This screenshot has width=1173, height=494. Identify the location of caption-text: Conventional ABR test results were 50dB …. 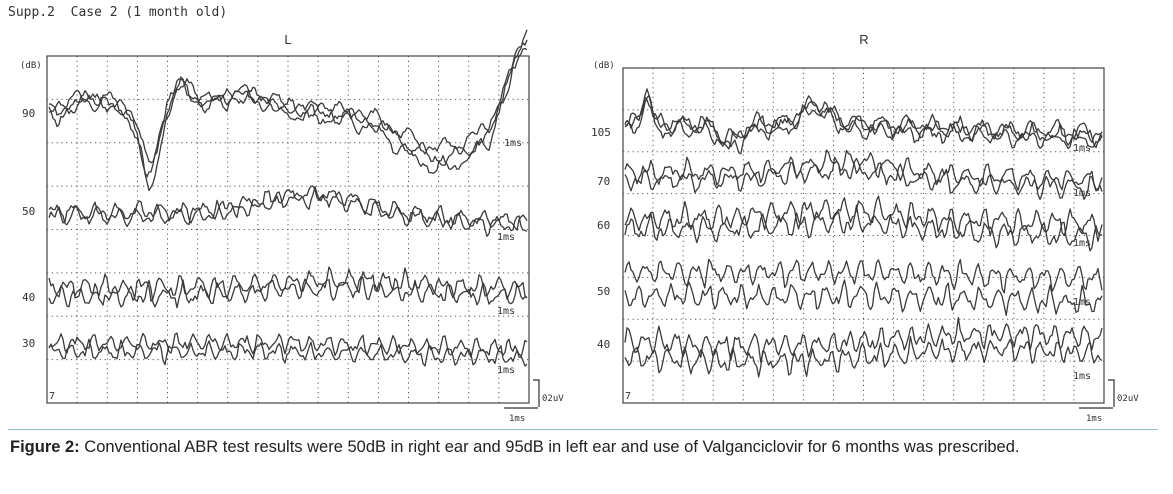
(552, 447).